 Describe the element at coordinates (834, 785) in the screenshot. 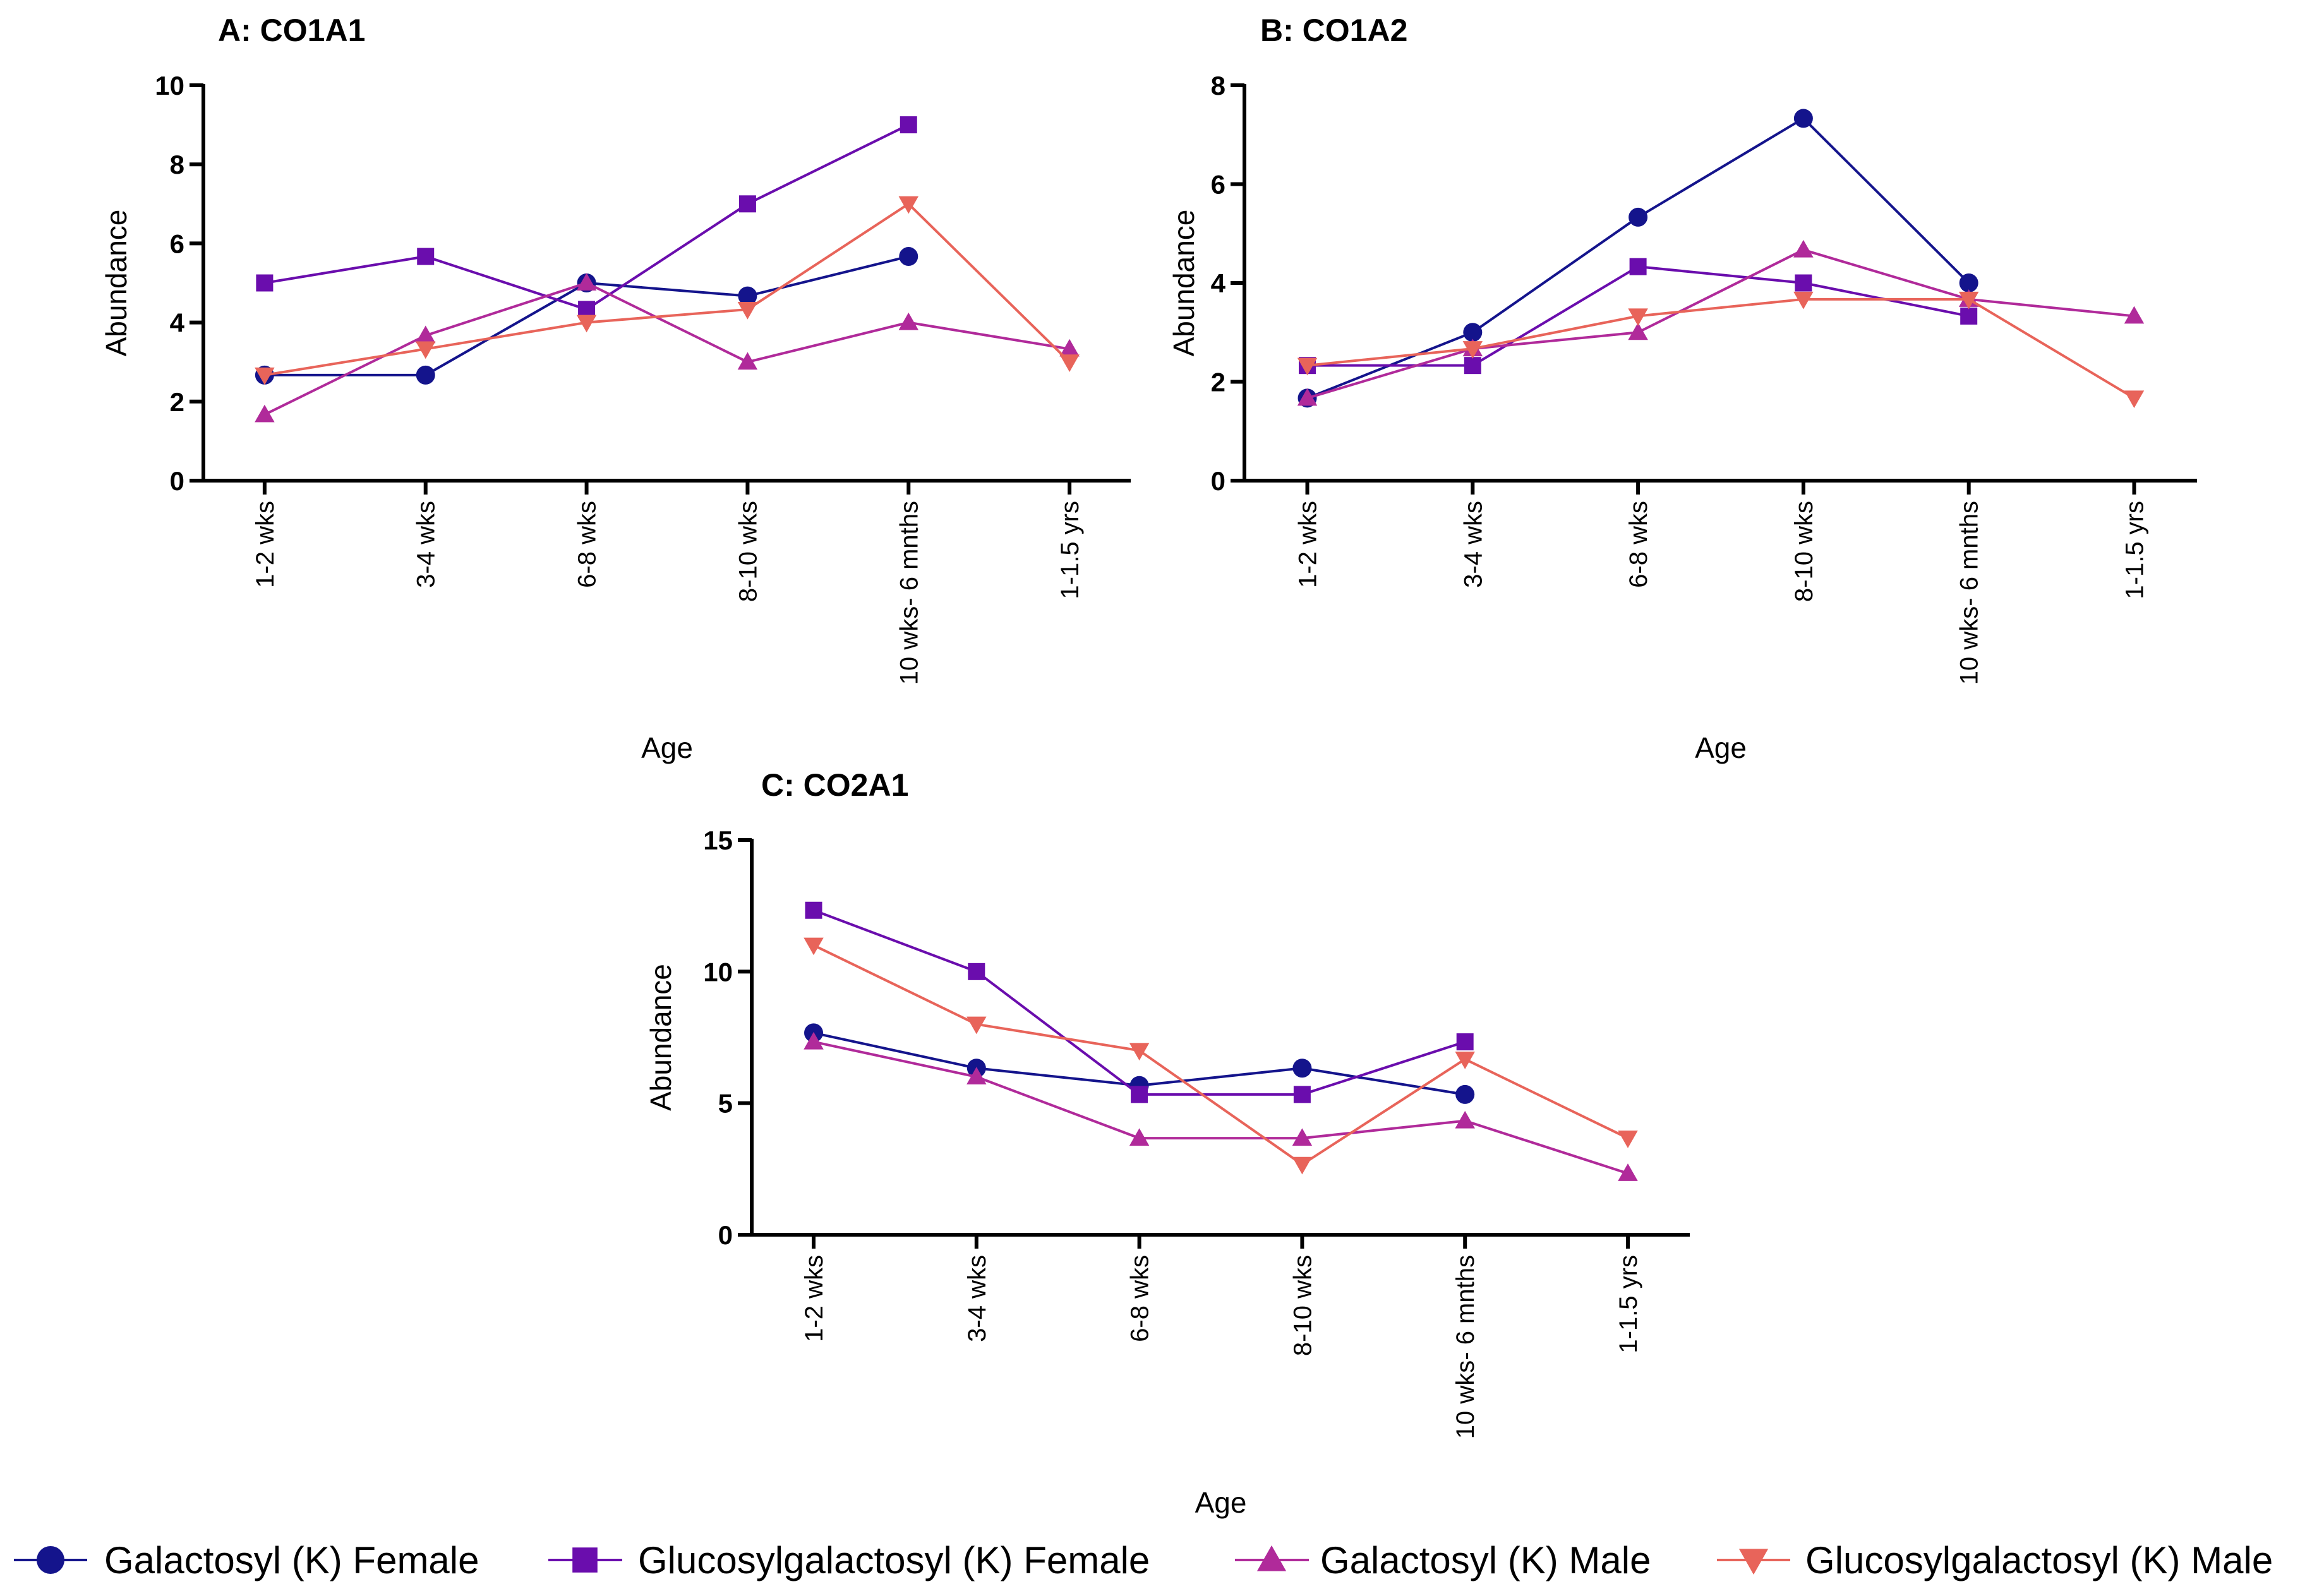

I see `chart-title: C: CO2A1` at that location.